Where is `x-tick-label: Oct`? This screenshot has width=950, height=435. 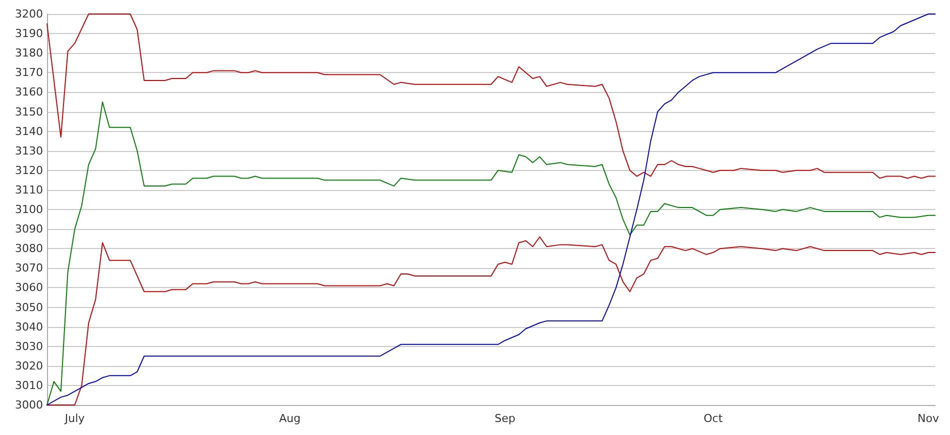 x-tick-label: Oct is located at coordinates (714, 418).